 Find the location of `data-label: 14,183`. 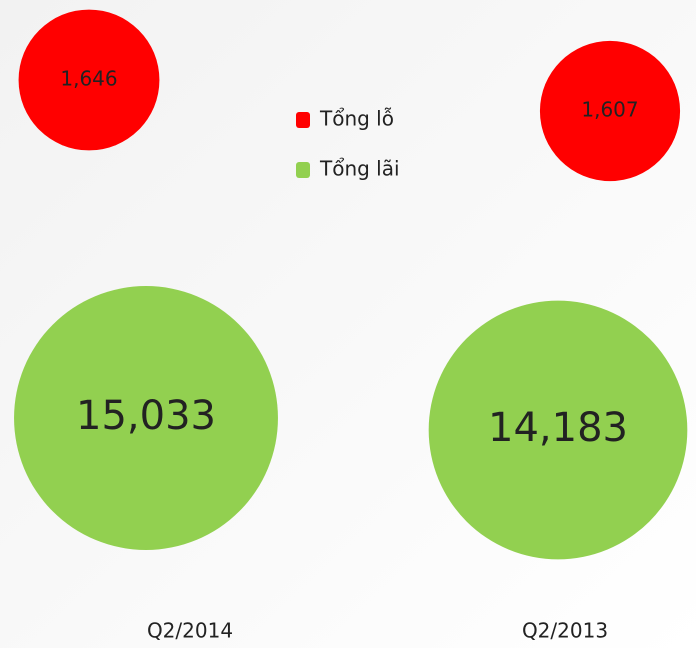

data-label: 14,183 is located at coordinates (558, 428).